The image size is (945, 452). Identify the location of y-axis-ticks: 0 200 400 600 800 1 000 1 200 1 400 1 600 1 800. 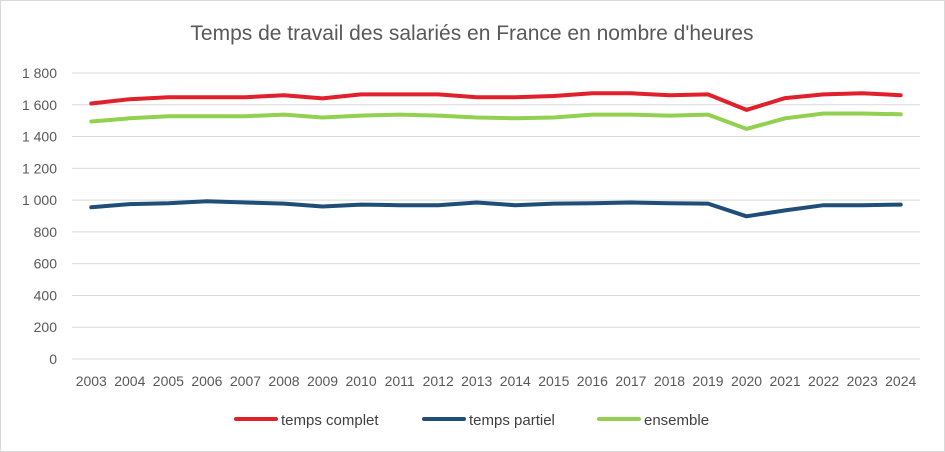
(39, 216).